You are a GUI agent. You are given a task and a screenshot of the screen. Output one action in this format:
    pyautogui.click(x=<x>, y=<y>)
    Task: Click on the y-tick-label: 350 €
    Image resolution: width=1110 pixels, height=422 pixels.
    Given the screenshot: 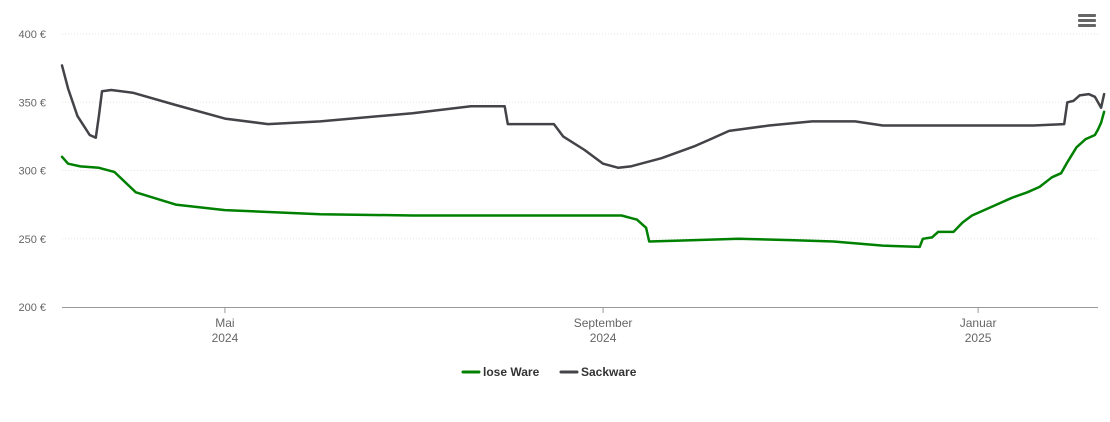 What is the action you would take?
    pyautogui.click(x=32, y=103)
    